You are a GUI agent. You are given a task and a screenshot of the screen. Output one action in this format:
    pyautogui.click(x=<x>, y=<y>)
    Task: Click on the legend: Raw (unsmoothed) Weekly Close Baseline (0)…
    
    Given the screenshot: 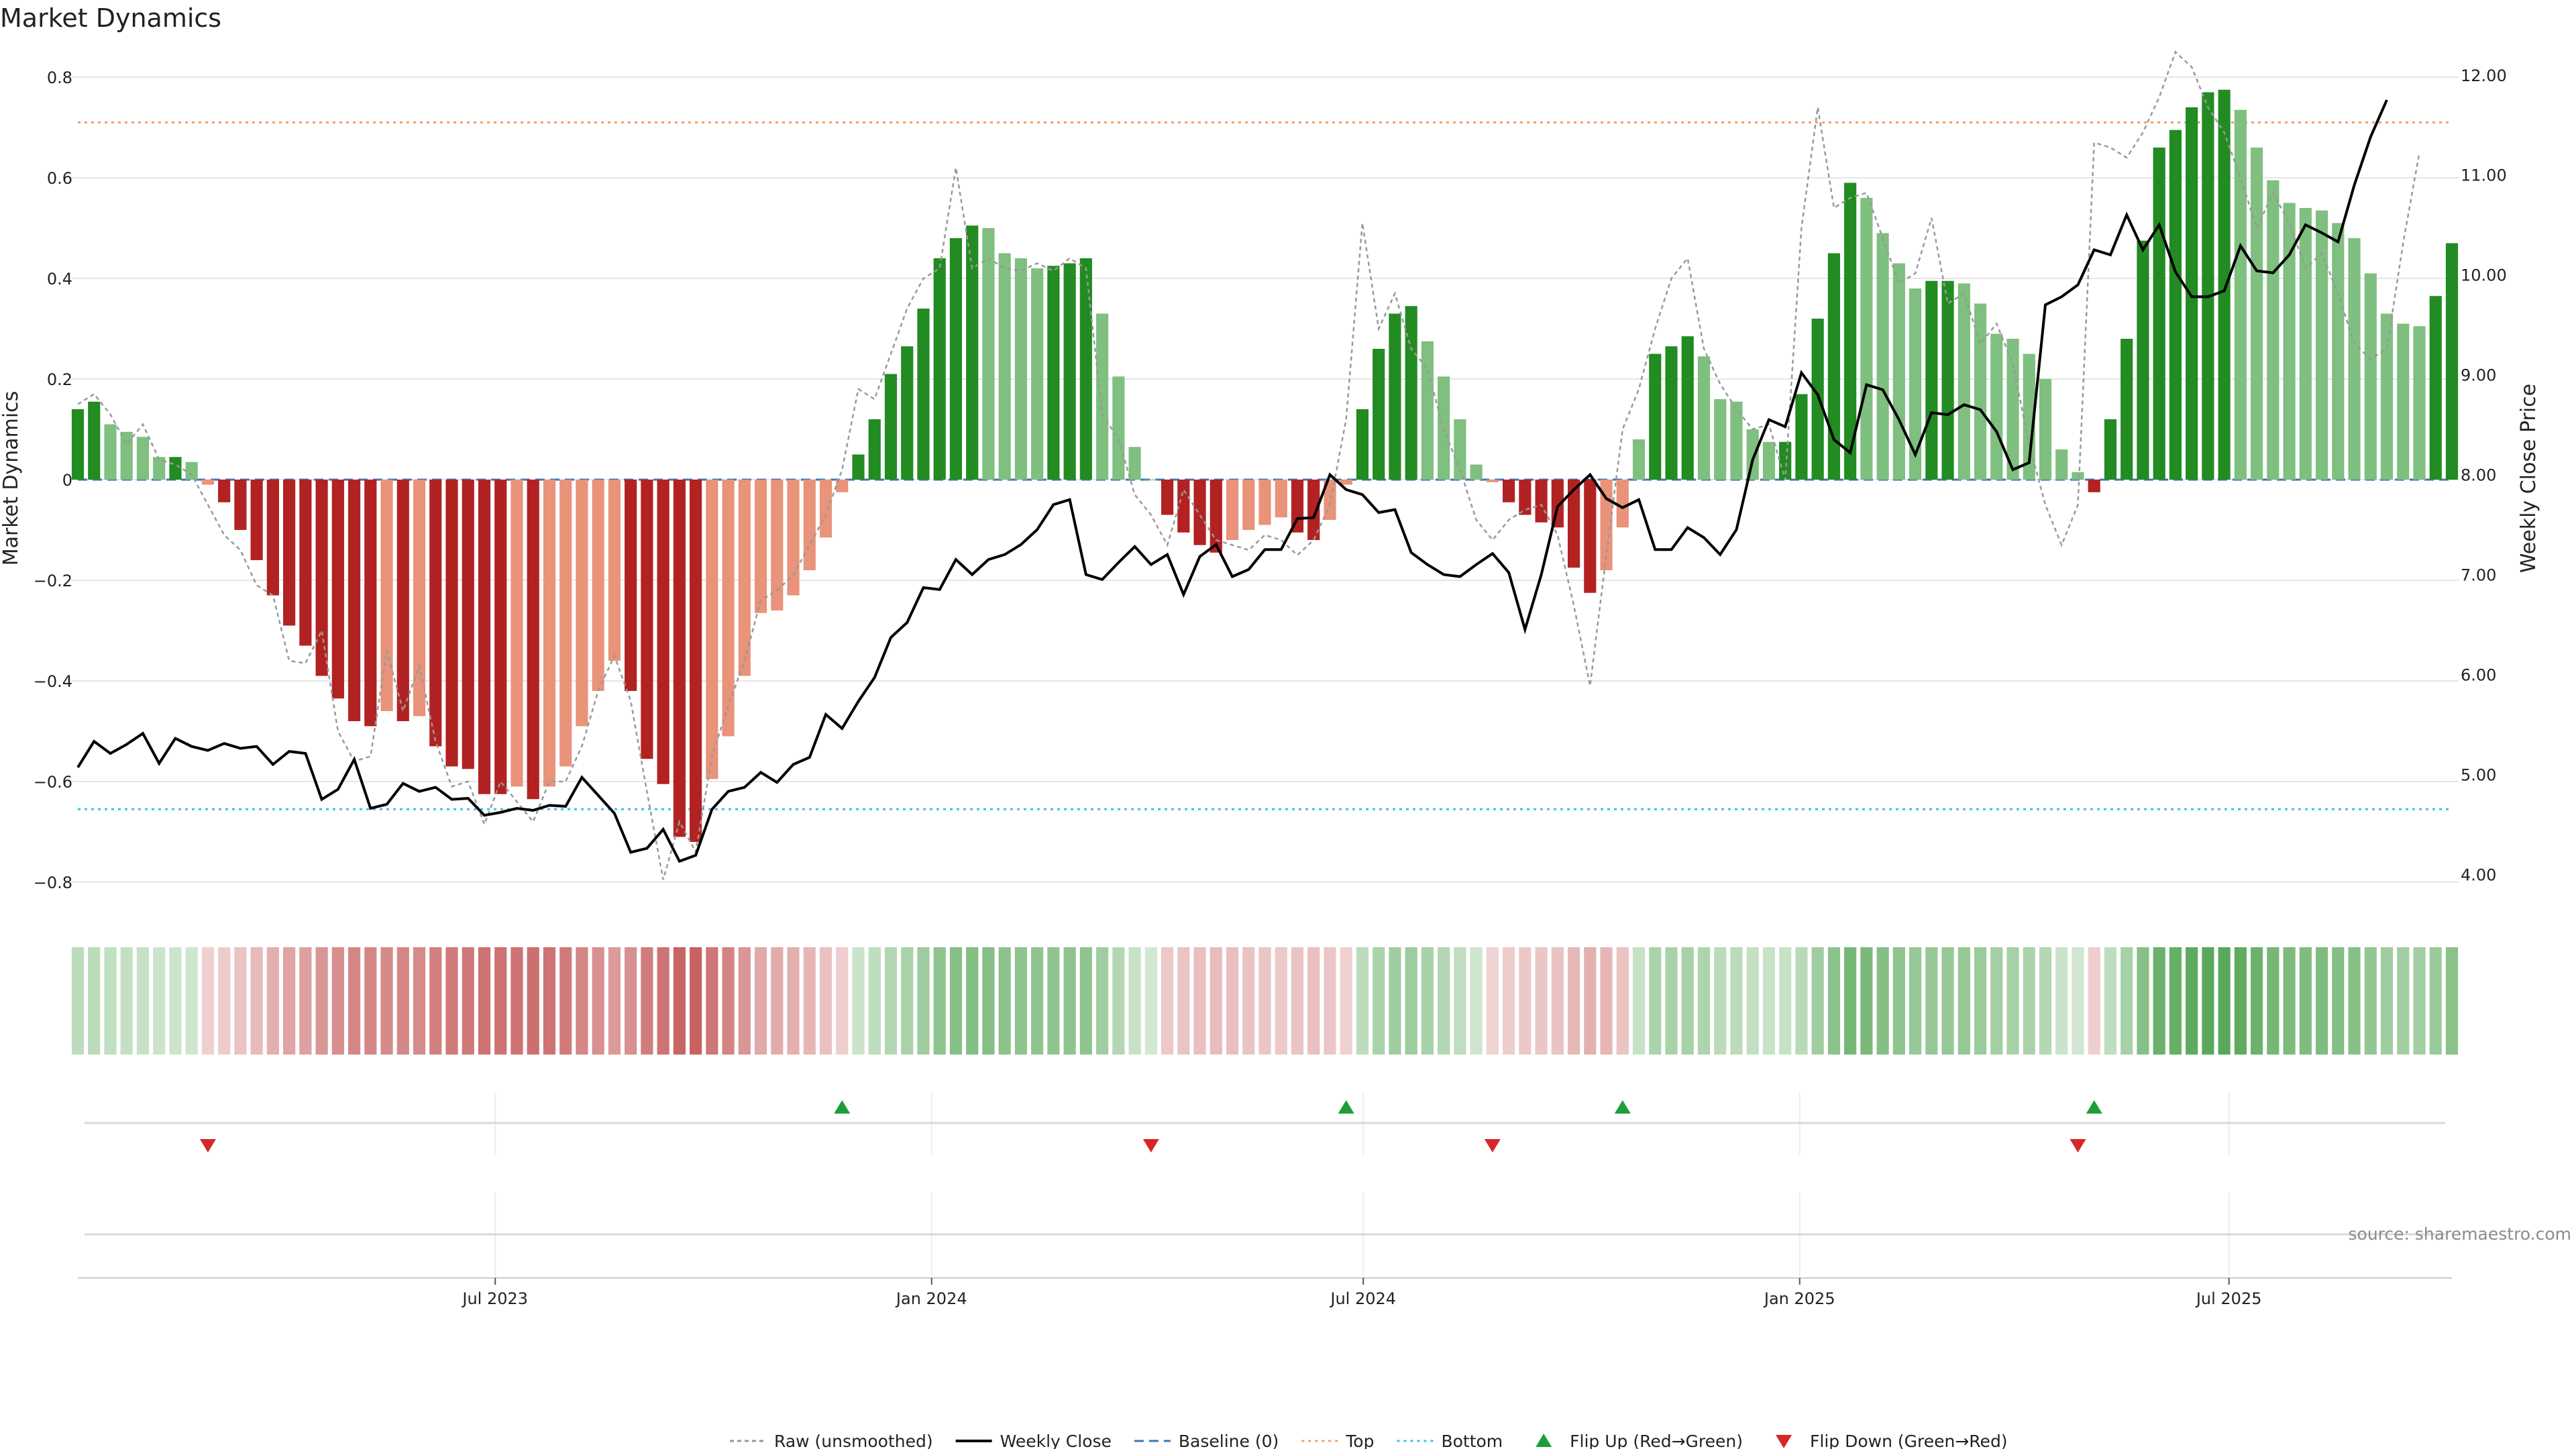 What is the action you would take?
    pyautogui.click(x=1369, y=1440)
    